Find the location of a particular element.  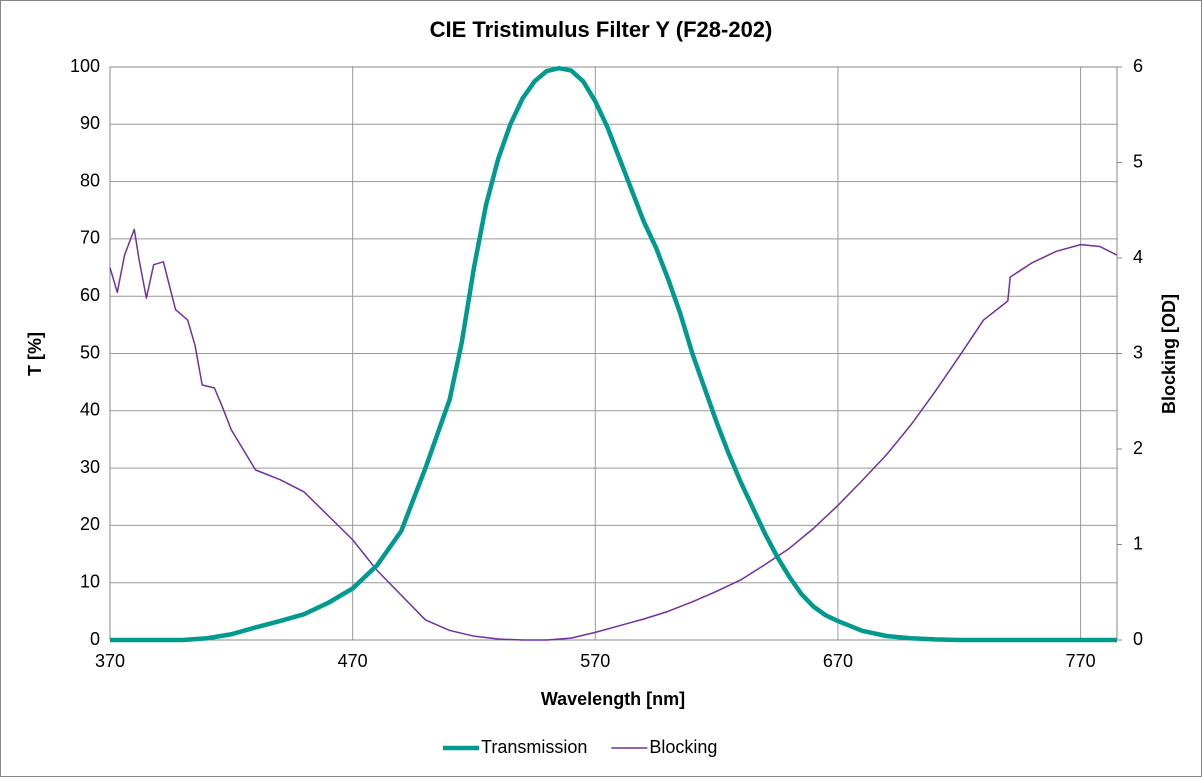

y-tick-label: 100 is located at coordinates (85, 66).